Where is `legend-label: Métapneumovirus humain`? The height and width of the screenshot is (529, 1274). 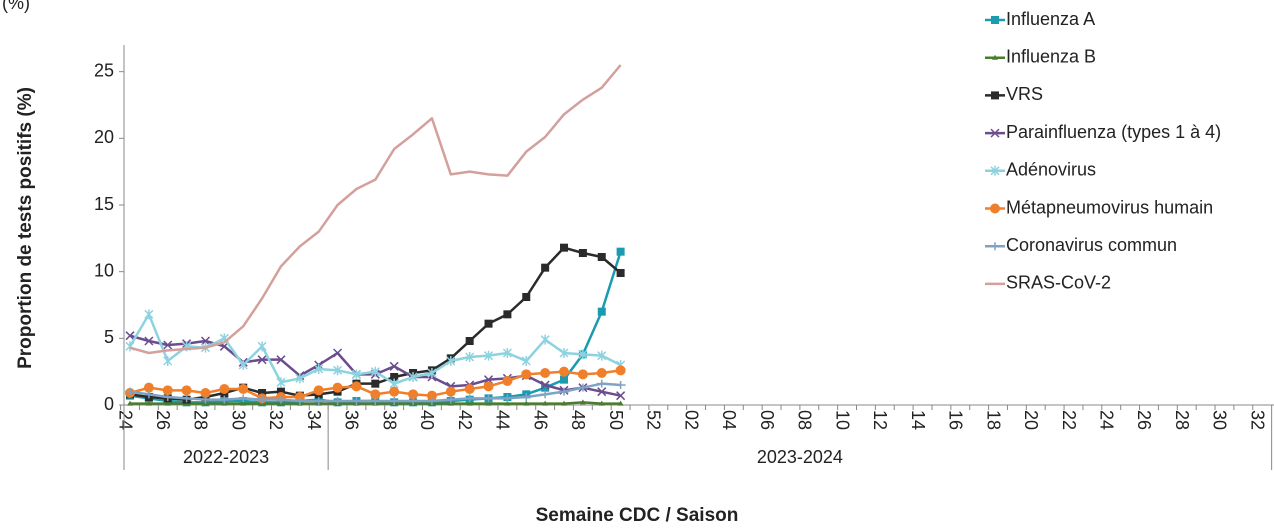 legend-label: Métapneumovirus humain is located at coordinates (1109, 207).